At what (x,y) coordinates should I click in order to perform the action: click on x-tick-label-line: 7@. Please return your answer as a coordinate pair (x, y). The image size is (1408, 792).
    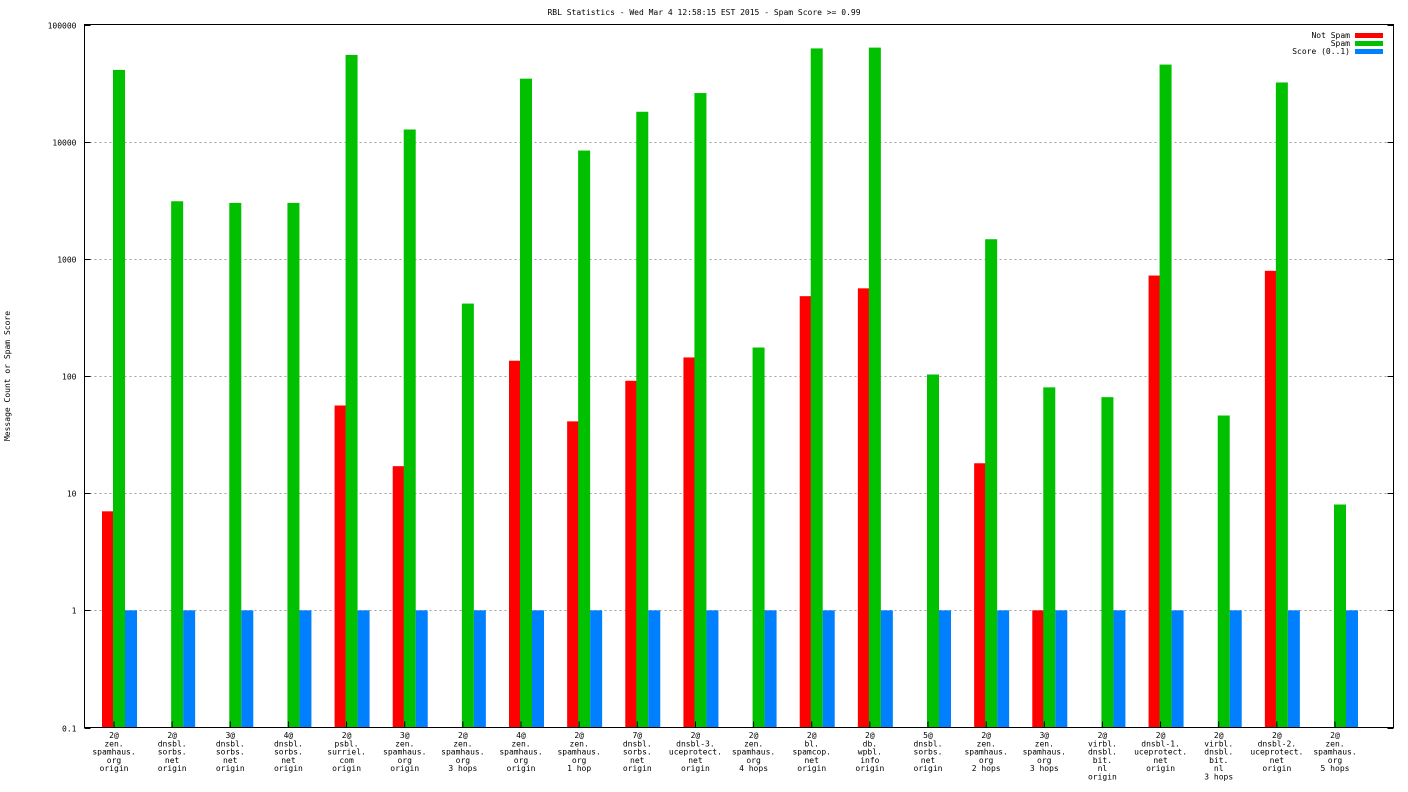
    Looking at the image, I should click on (637, 735).